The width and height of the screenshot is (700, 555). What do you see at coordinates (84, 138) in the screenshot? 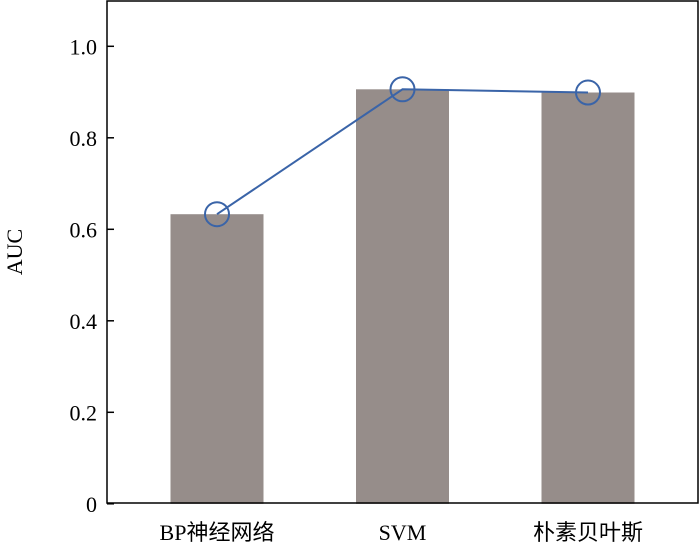
I see `y-tick-label: 0.8` at bounding box center [84, 138].